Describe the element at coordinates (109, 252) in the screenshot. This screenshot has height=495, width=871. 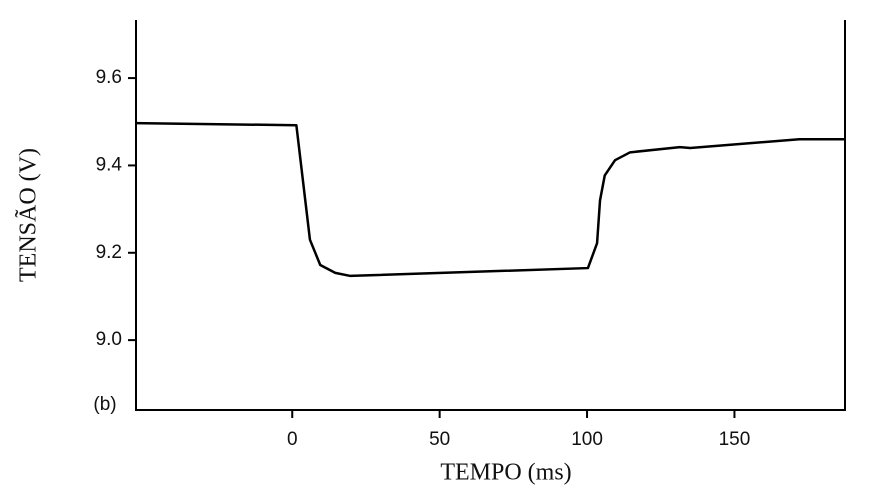
I see `y-tick-label: 9.2` at that location.